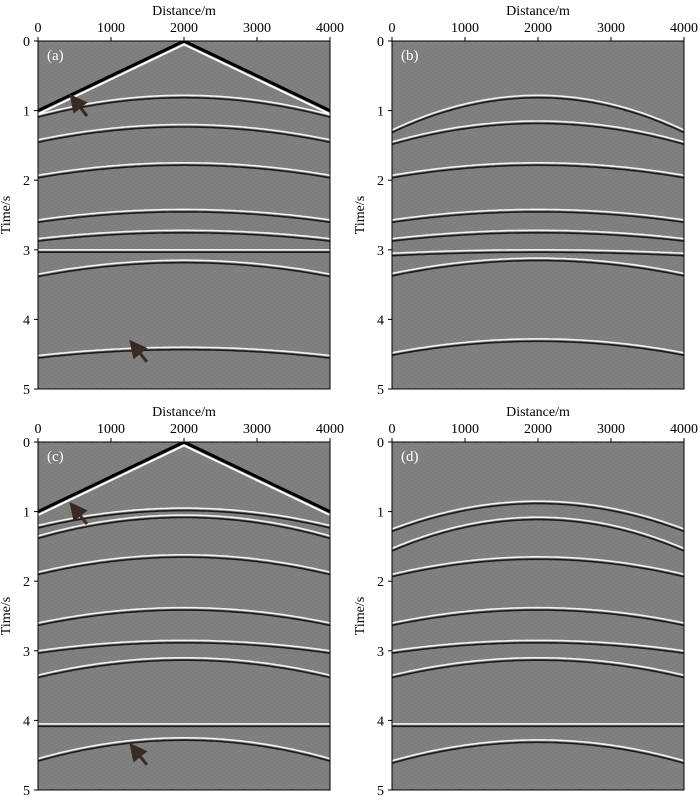  Describe the element at coordinates (410, 457) in the screenshot. I see `panel-label: (d)` at that location.